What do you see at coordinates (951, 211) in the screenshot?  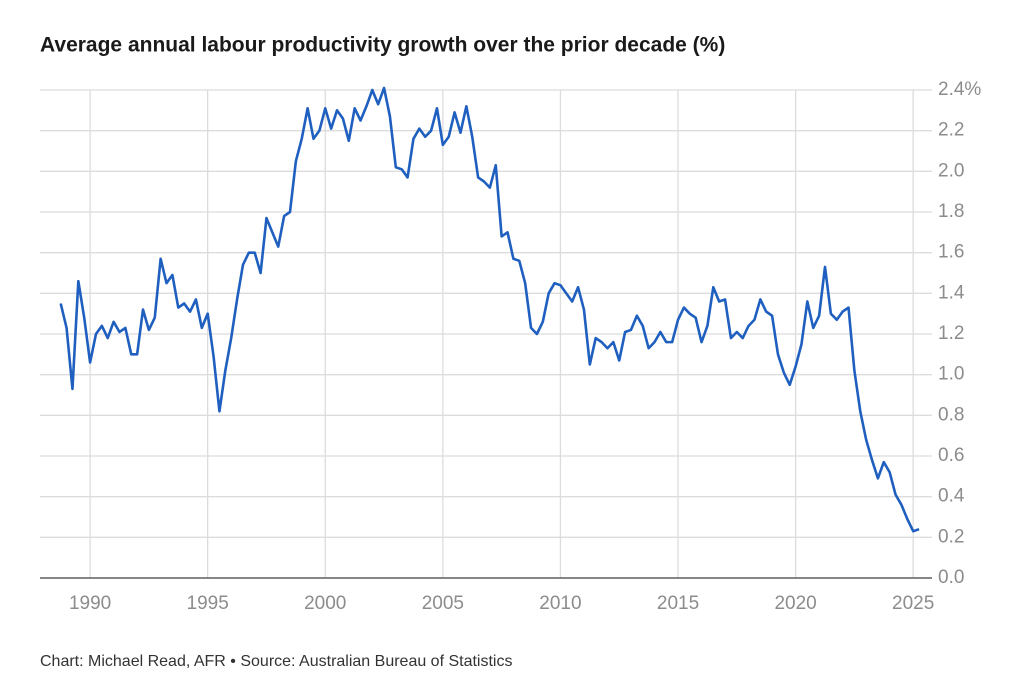 I see `y-tick-label: 1.8` at bounding box center [951, 211].